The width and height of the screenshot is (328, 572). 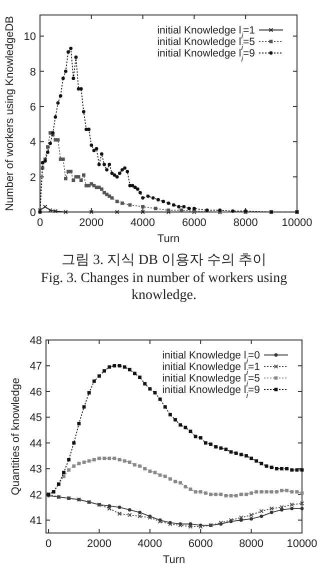 What do you see at coordinates (16, 437) in the screenshot?
I see `y-axis-title: Quantities of knowledge` at bounding box center [16, 437].